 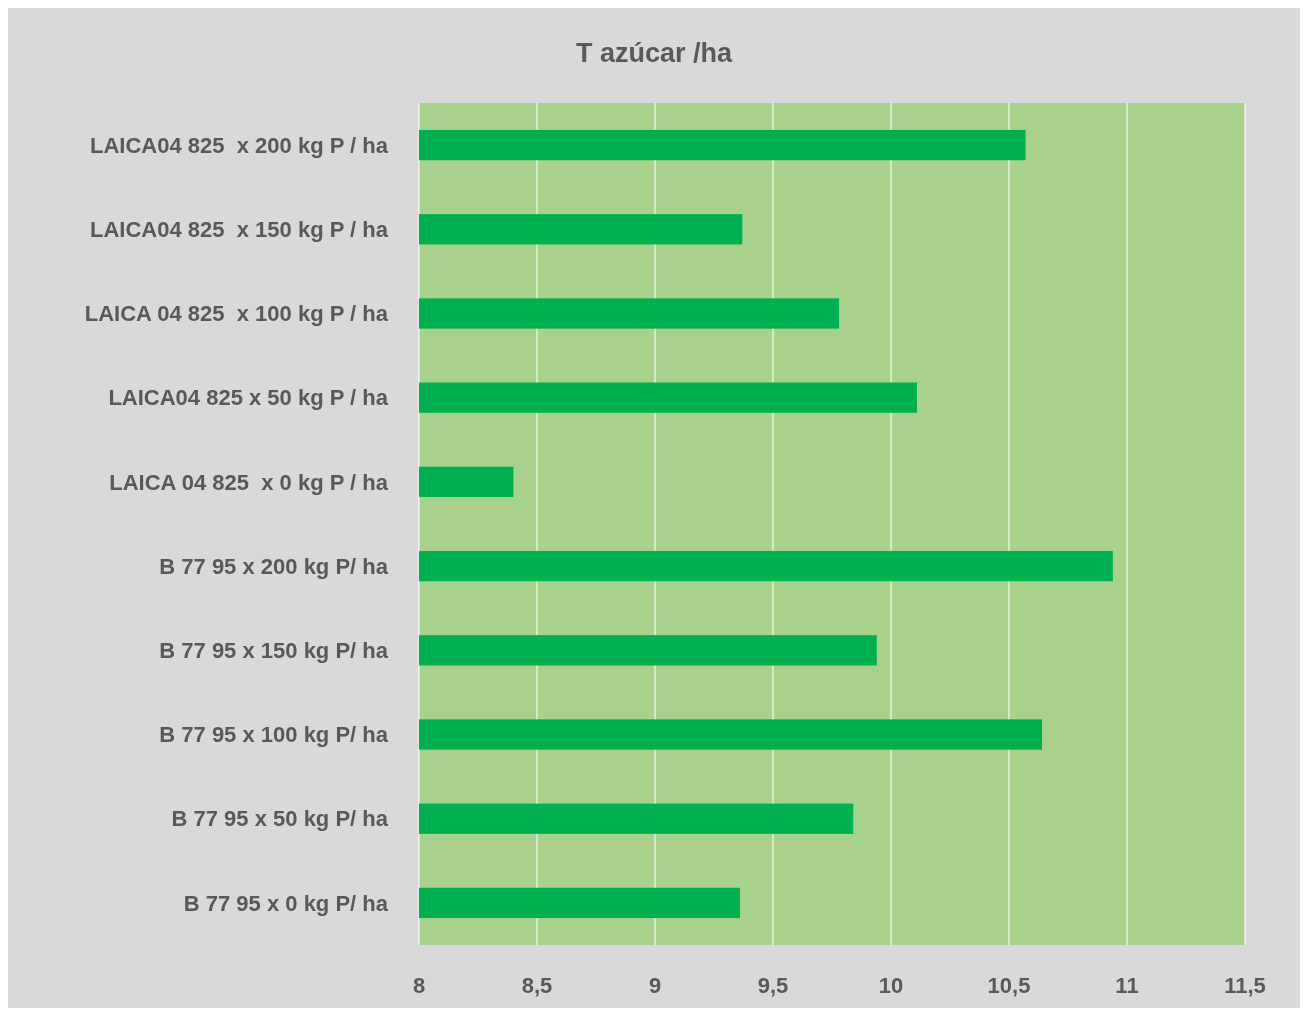 I want to click on y-tick-label: LAICA04 825 x 50 kg P / ha, so click(x=248, y=398).